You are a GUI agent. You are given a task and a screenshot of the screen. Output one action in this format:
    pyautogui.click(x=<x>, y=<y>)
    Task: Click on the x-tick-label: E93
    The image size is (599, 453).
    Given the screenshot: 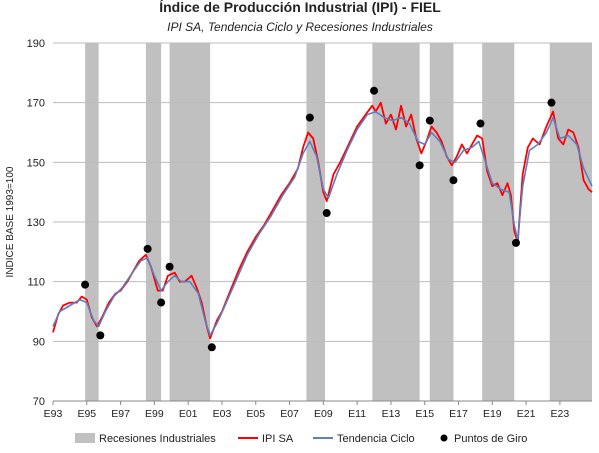 What is the action you would take?
    pyautogui.click(x=53, y=414)
    